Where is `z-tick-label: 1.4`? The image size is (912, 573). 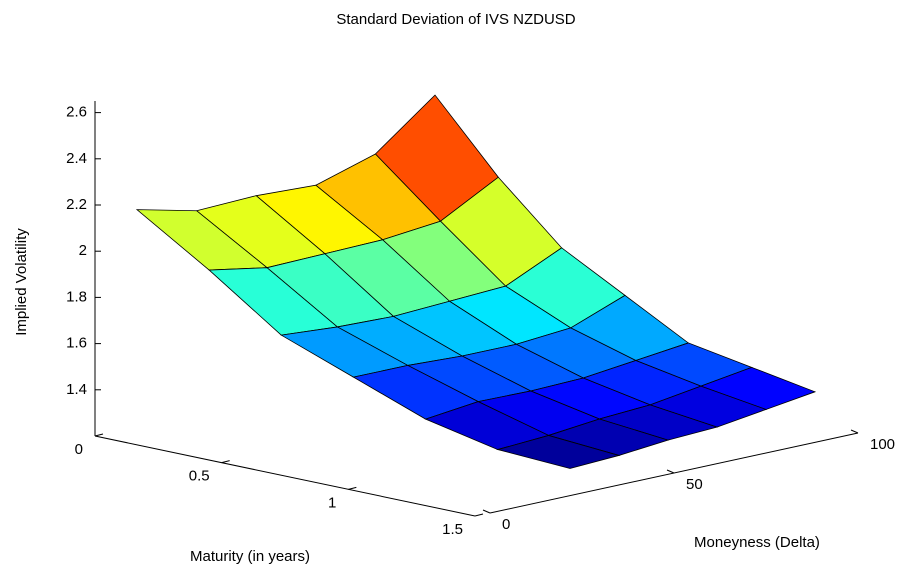 z-tick-label: 1.4 is located at coordinates (76, 389).